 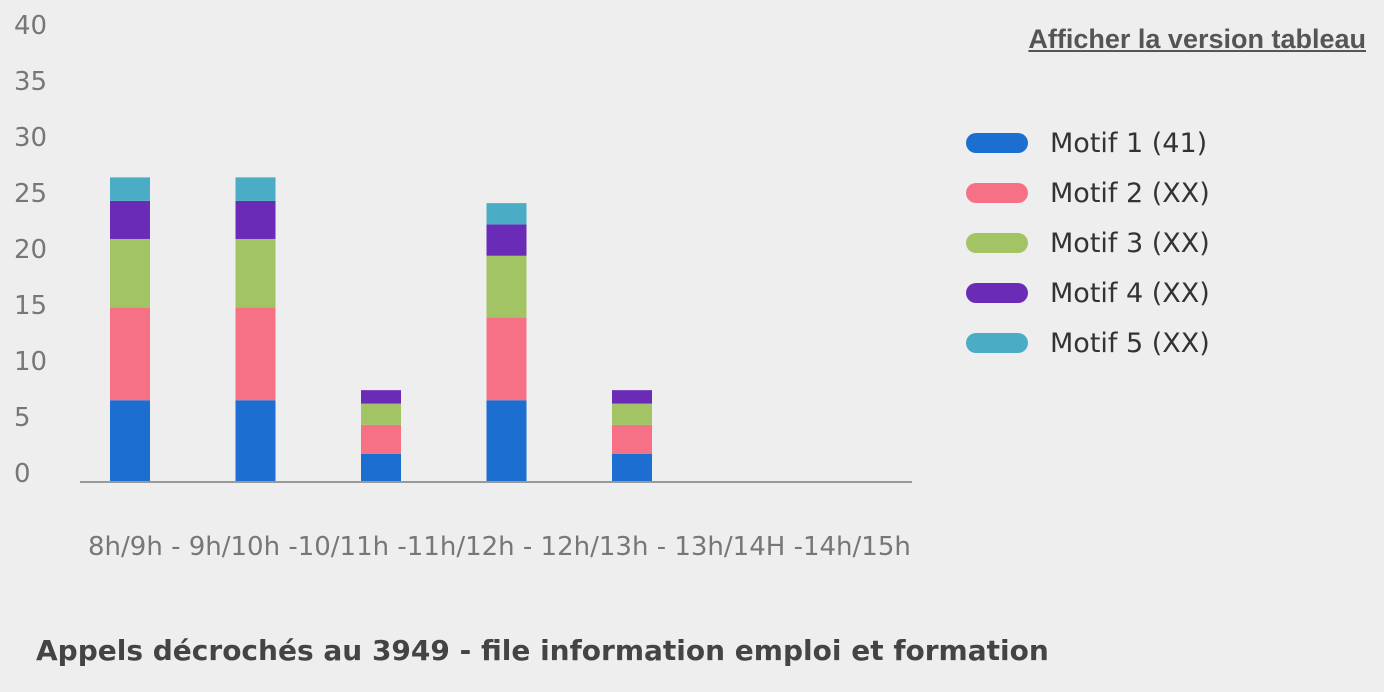 I want to click on y-tick-label: 0, so click(x=22, y=474).